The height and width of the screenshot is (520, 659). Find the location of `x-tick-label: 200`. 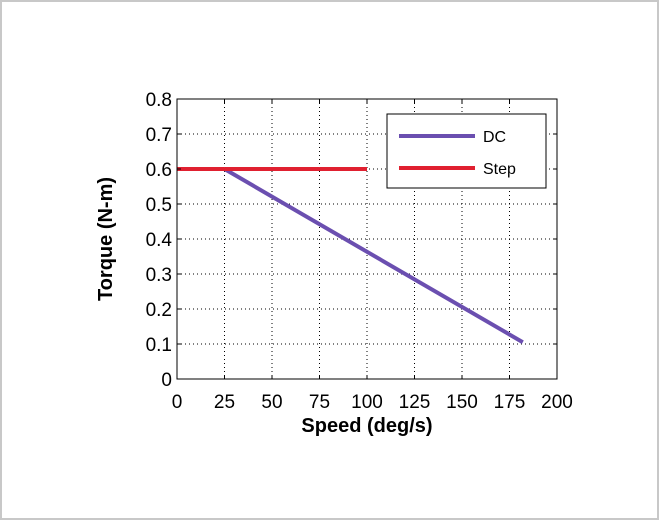

x-tick-label: 200 is located at coordinates (557, 402).